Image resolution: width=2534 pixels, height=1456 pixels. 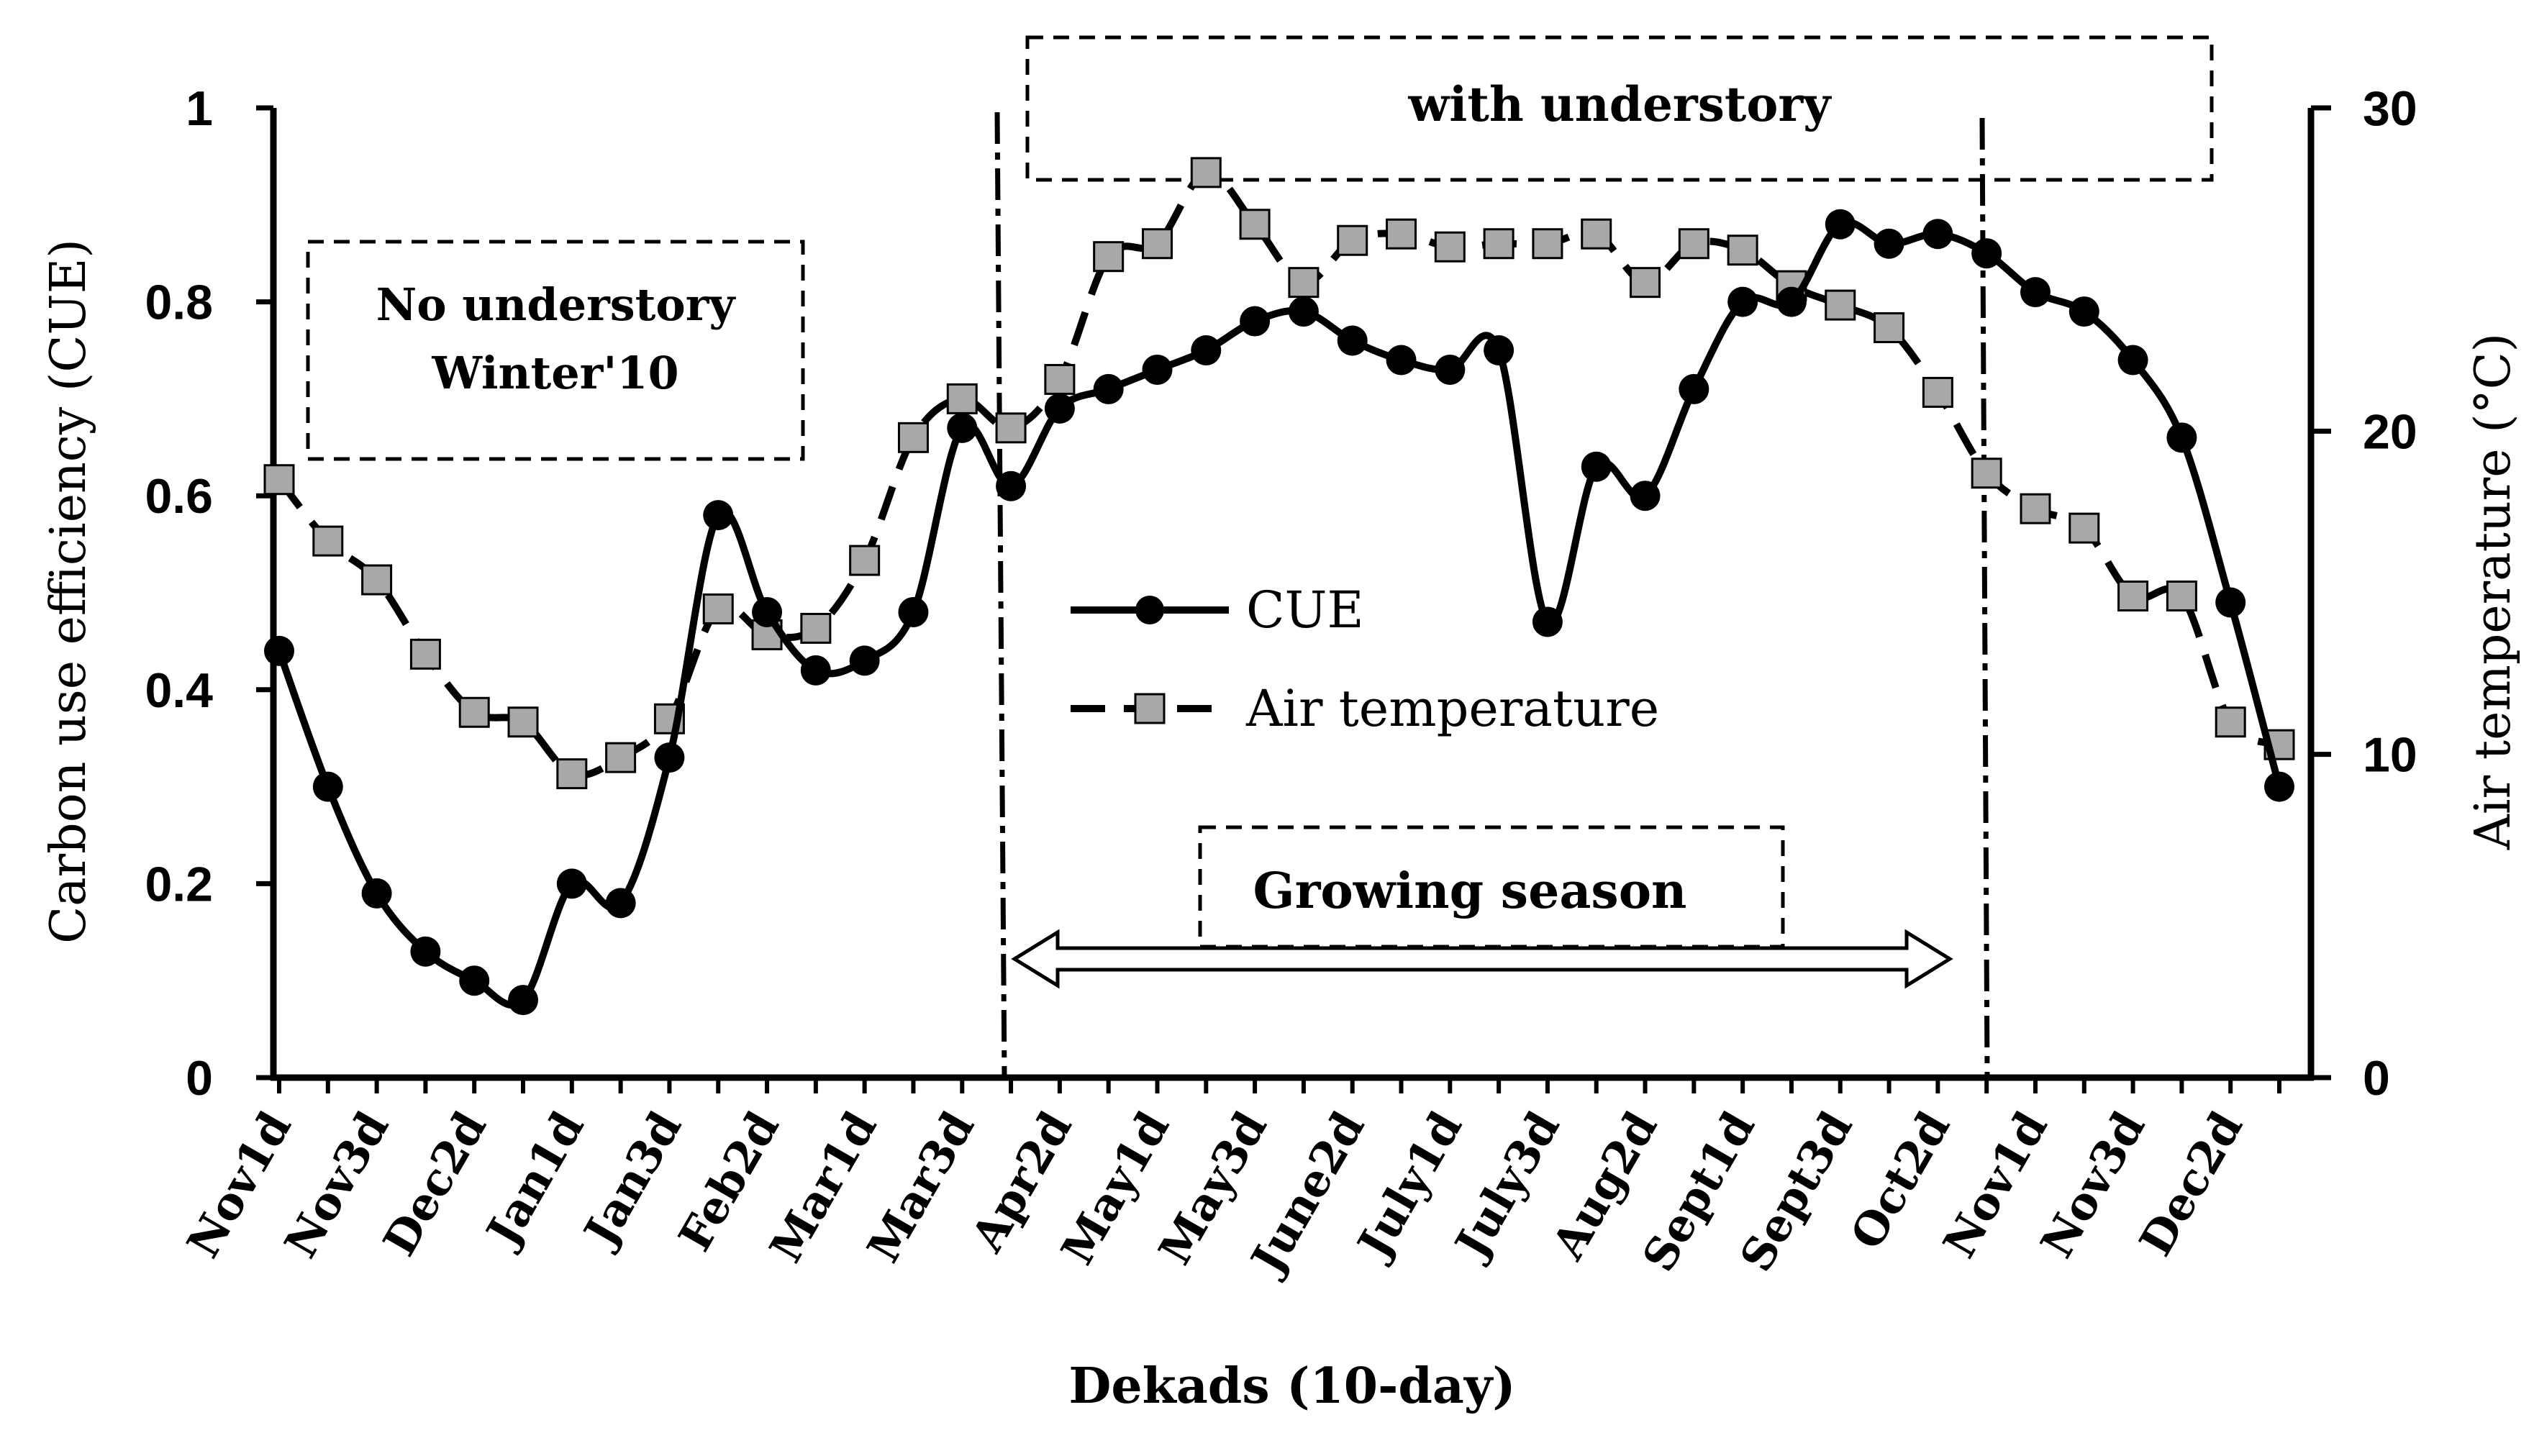 I want to click on legend: CUE Air temperature, so click(x=1365, y=659).